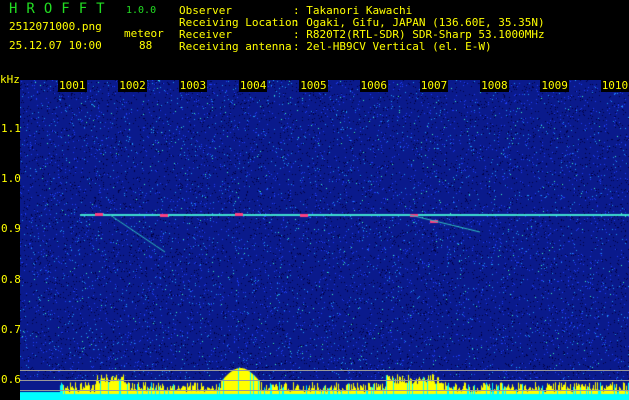  I want to click on x-tick-label: 1003, so click(193, 85).